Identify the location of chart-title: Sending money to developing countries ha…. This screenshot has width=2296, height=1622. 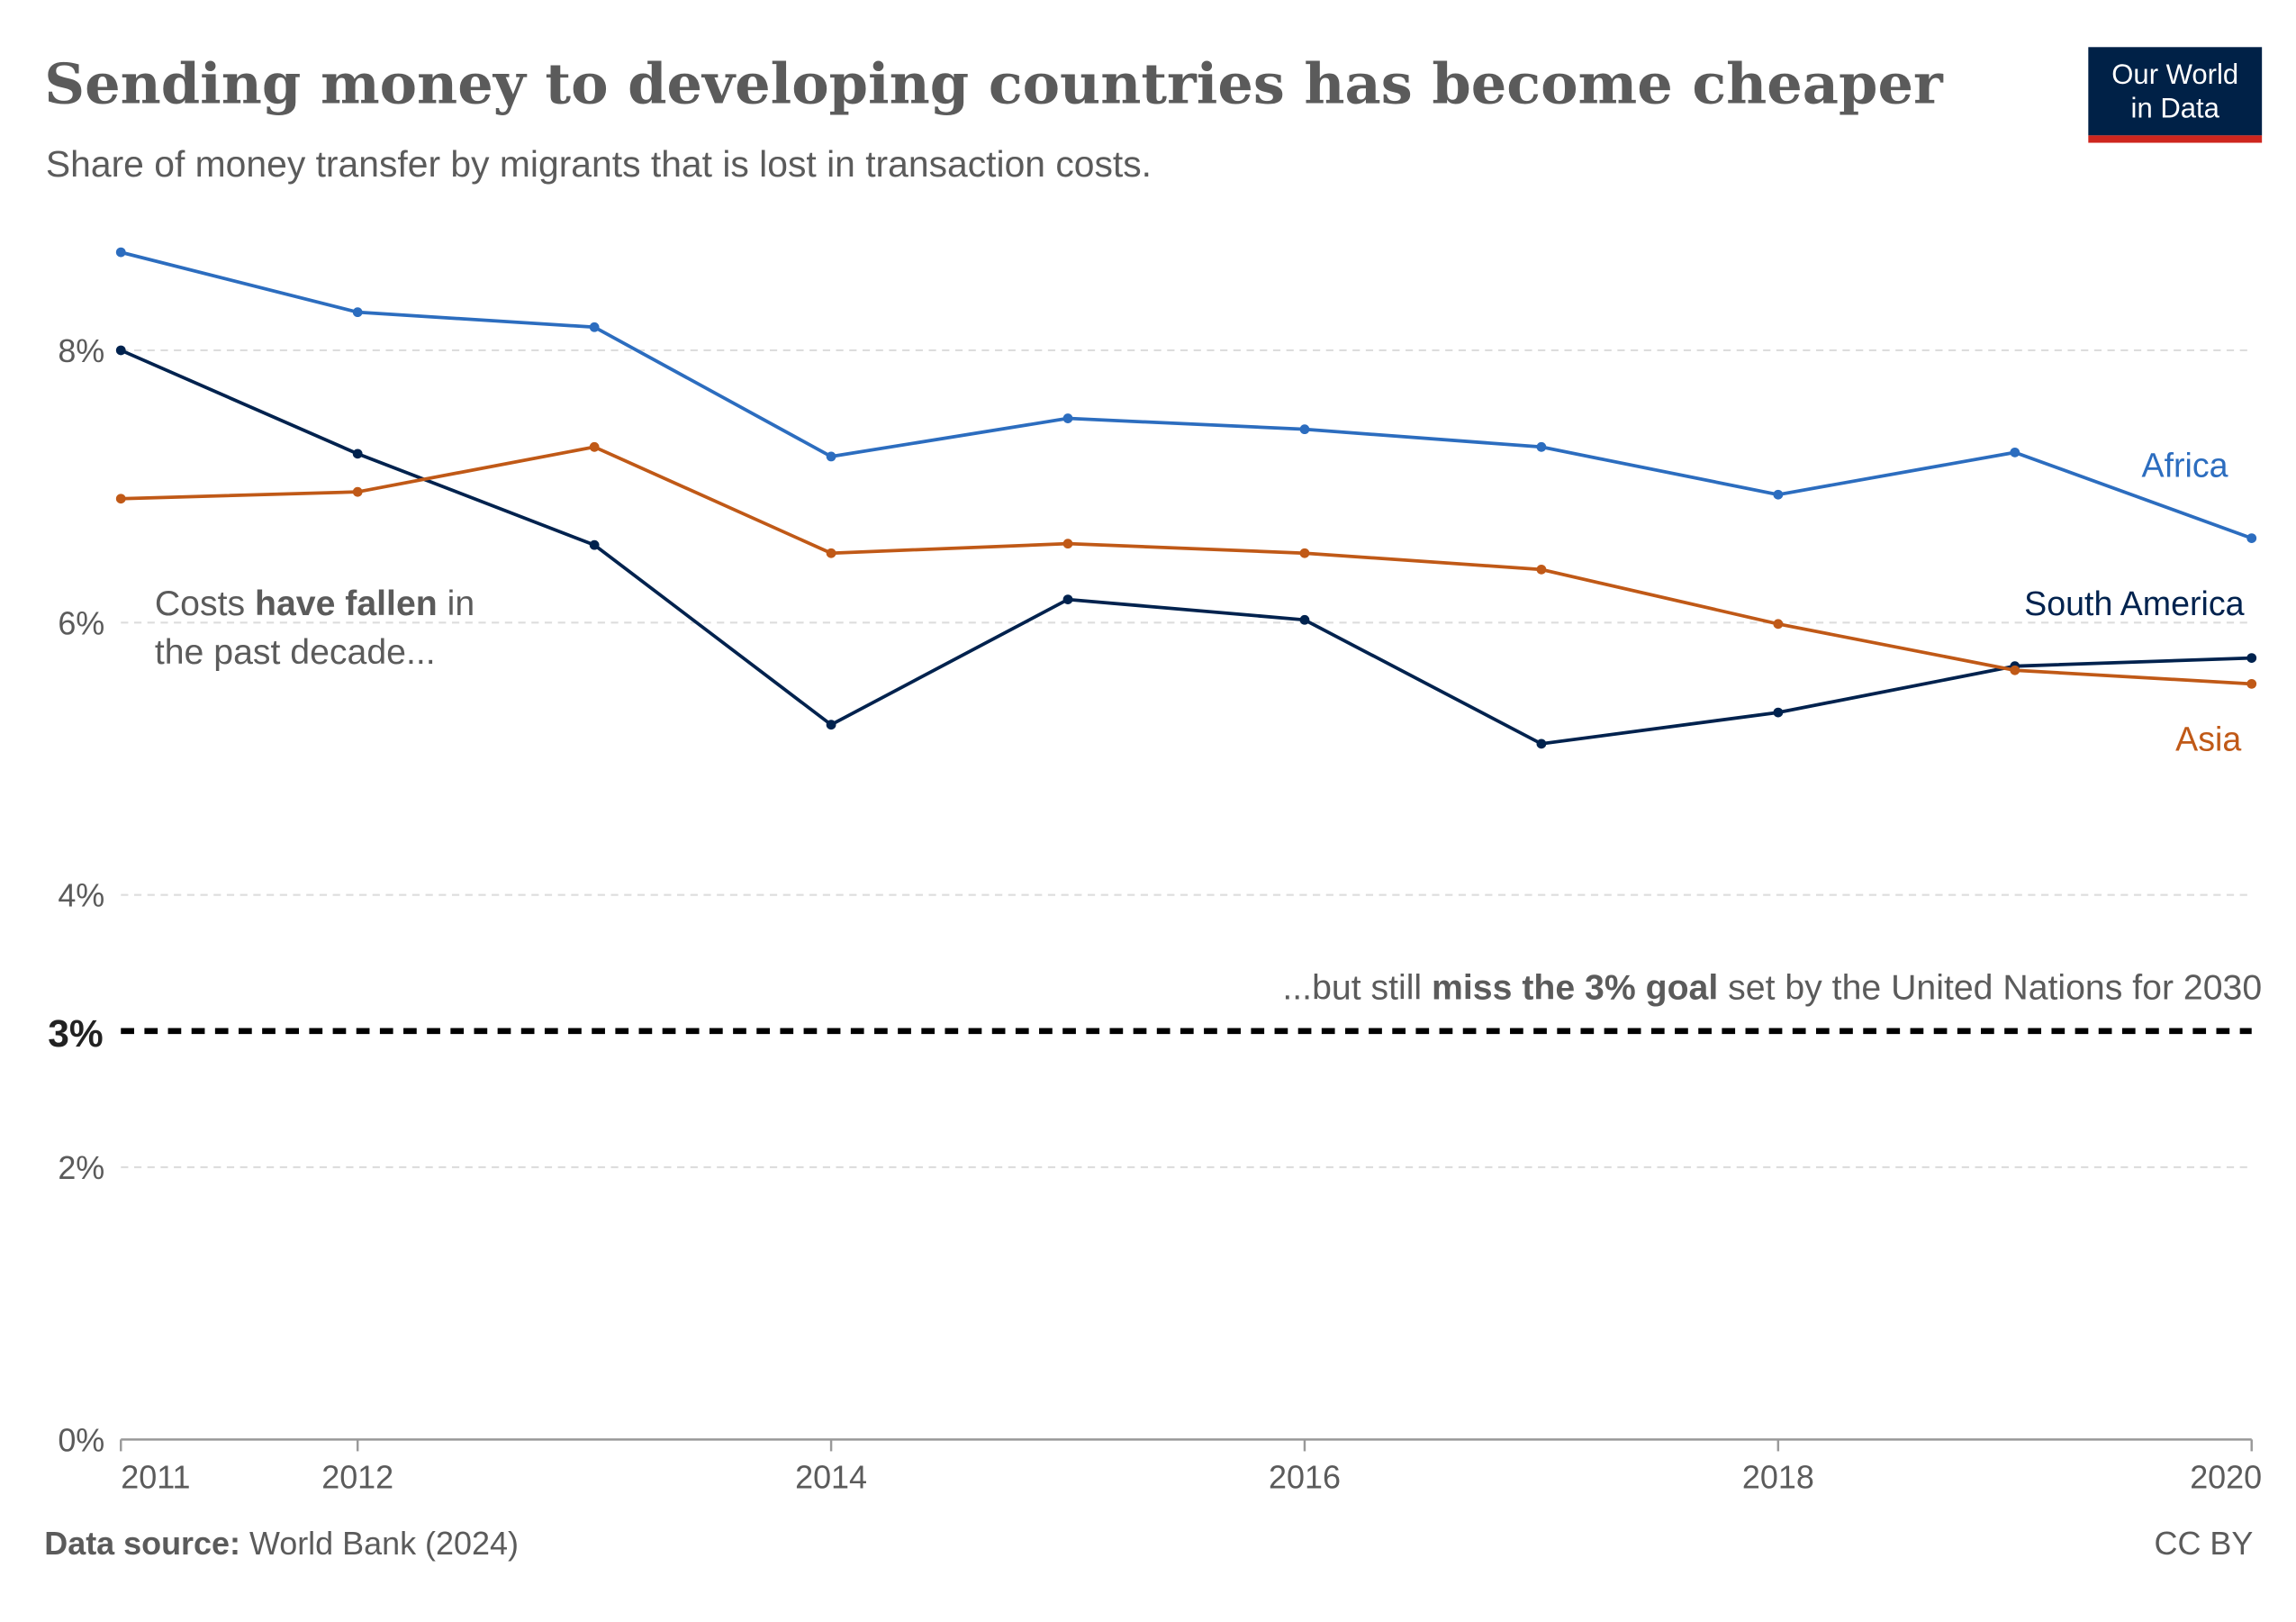
(994, 83).